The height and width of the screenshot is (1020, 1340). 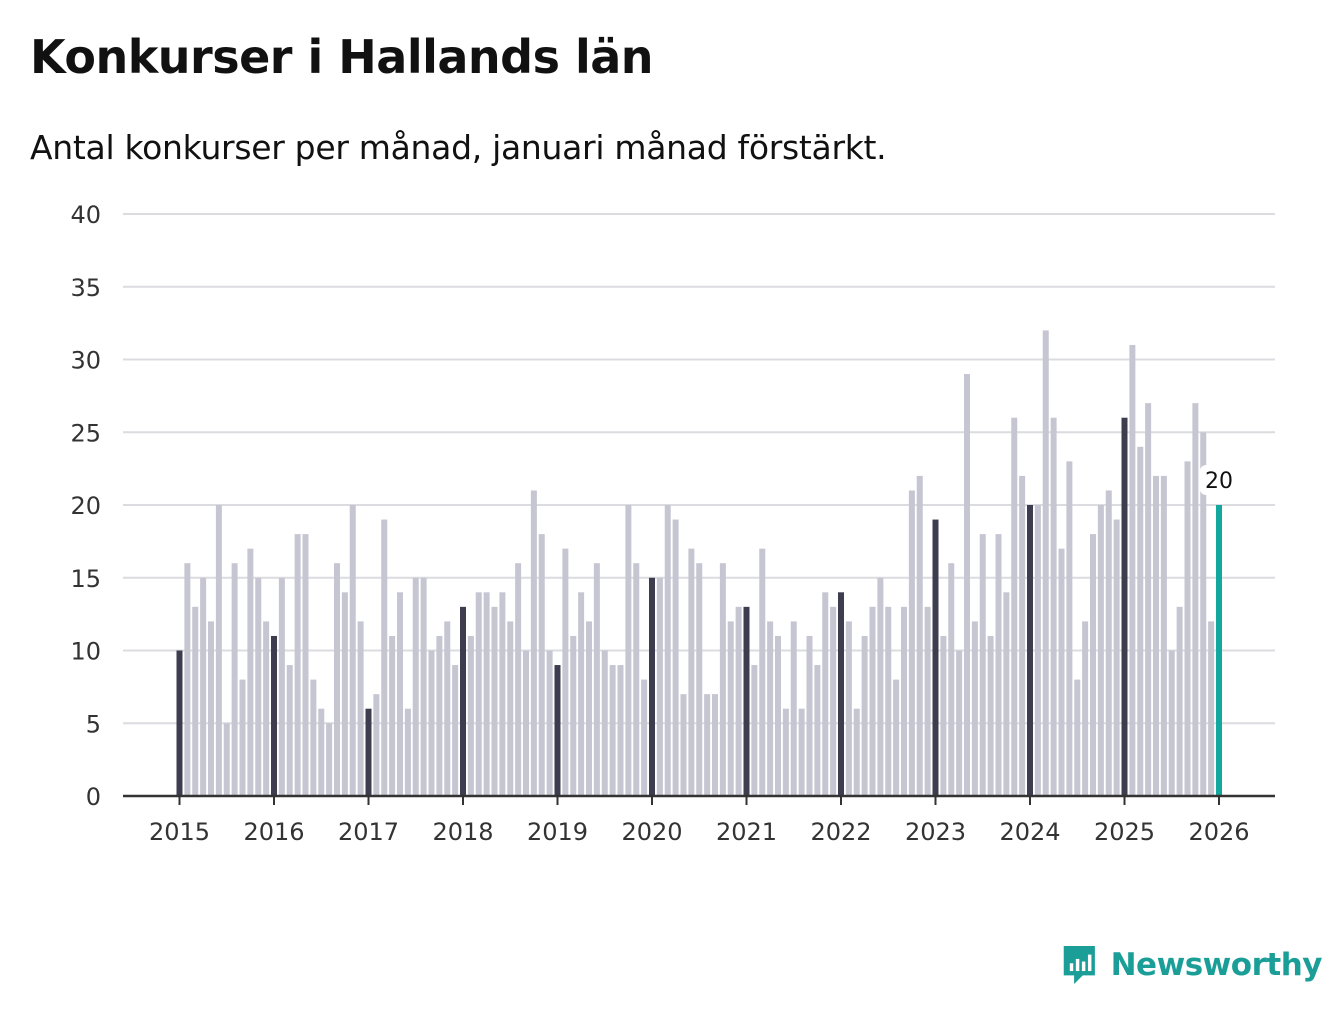 I want to click on y-tick-label: 20, so click(x=85, y=506).